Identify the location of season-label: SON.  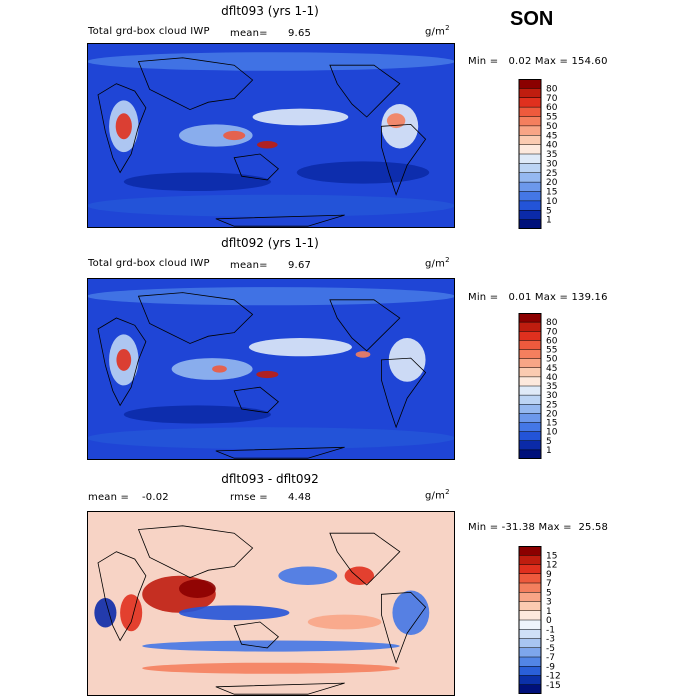
(532, 19).